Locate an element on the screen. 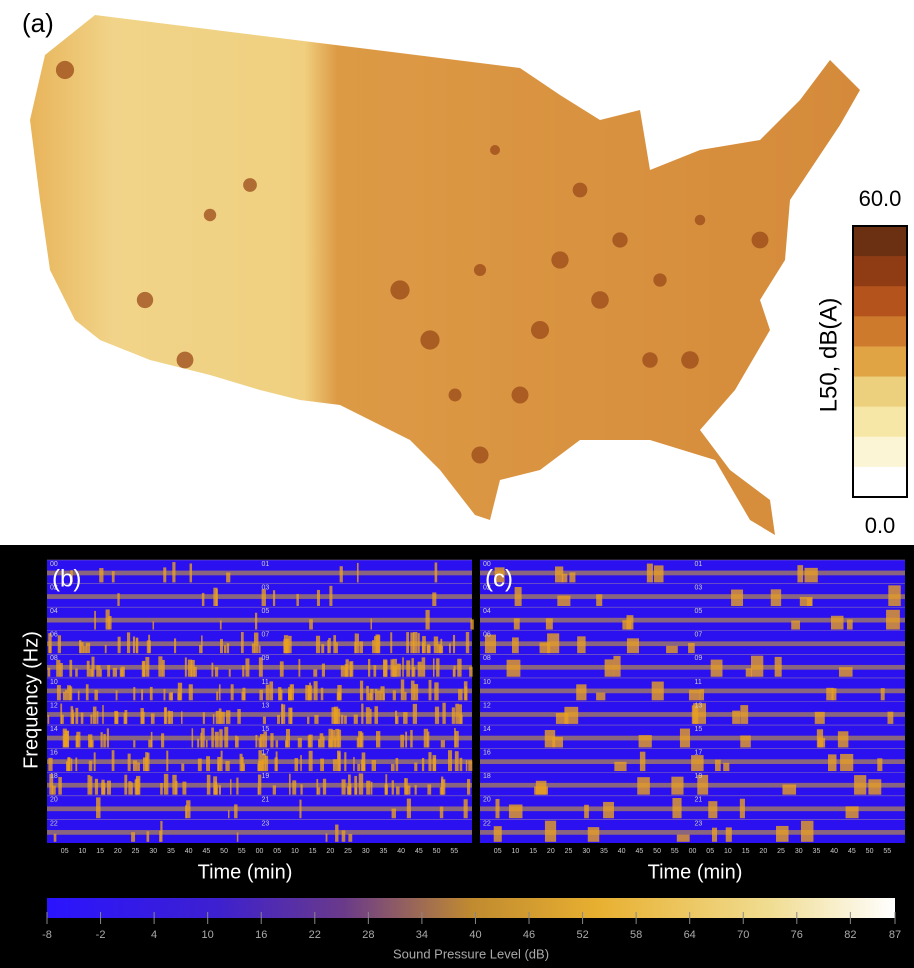 This screenshot has width=914, height=968. legend-swatch is located at coordinates (880, 482).